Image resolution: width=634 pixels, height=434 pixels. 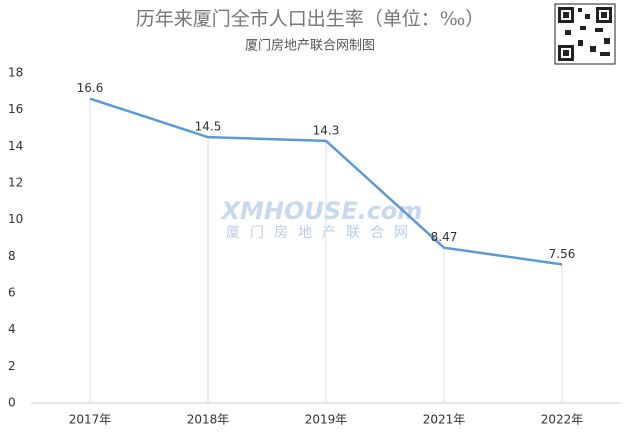 I want to click on y-tick-label: 12, so click(x=15, y=183).